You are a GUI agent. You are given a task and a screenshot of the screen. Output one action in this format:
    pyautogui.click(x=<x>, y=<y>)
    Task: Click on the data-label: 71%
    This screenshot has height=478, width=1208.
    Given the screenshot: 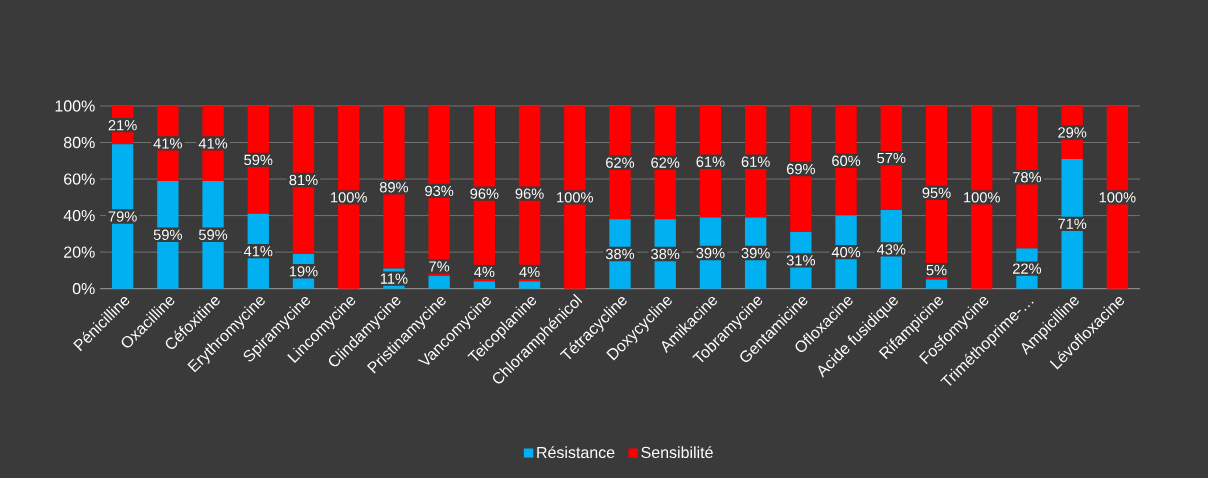 What is the action you would take?
    pyautogui.click(x=1072, y=223)
    